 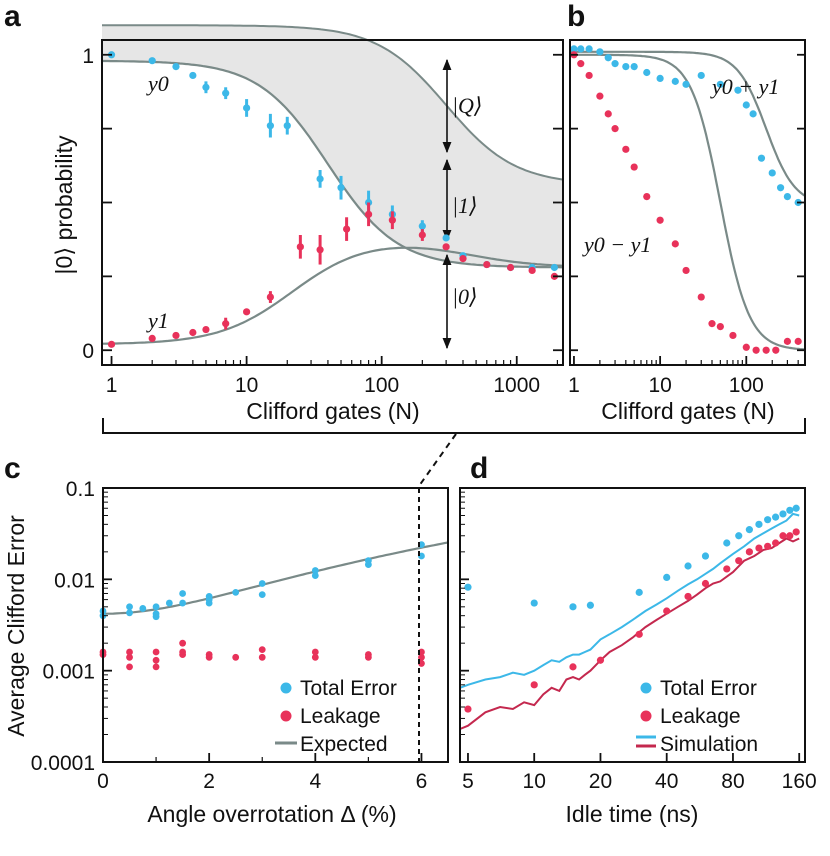 What do you see at coordinates (437, 460) in the screenshot?
I see `zoom-connector` at bounding box center [437, 460].